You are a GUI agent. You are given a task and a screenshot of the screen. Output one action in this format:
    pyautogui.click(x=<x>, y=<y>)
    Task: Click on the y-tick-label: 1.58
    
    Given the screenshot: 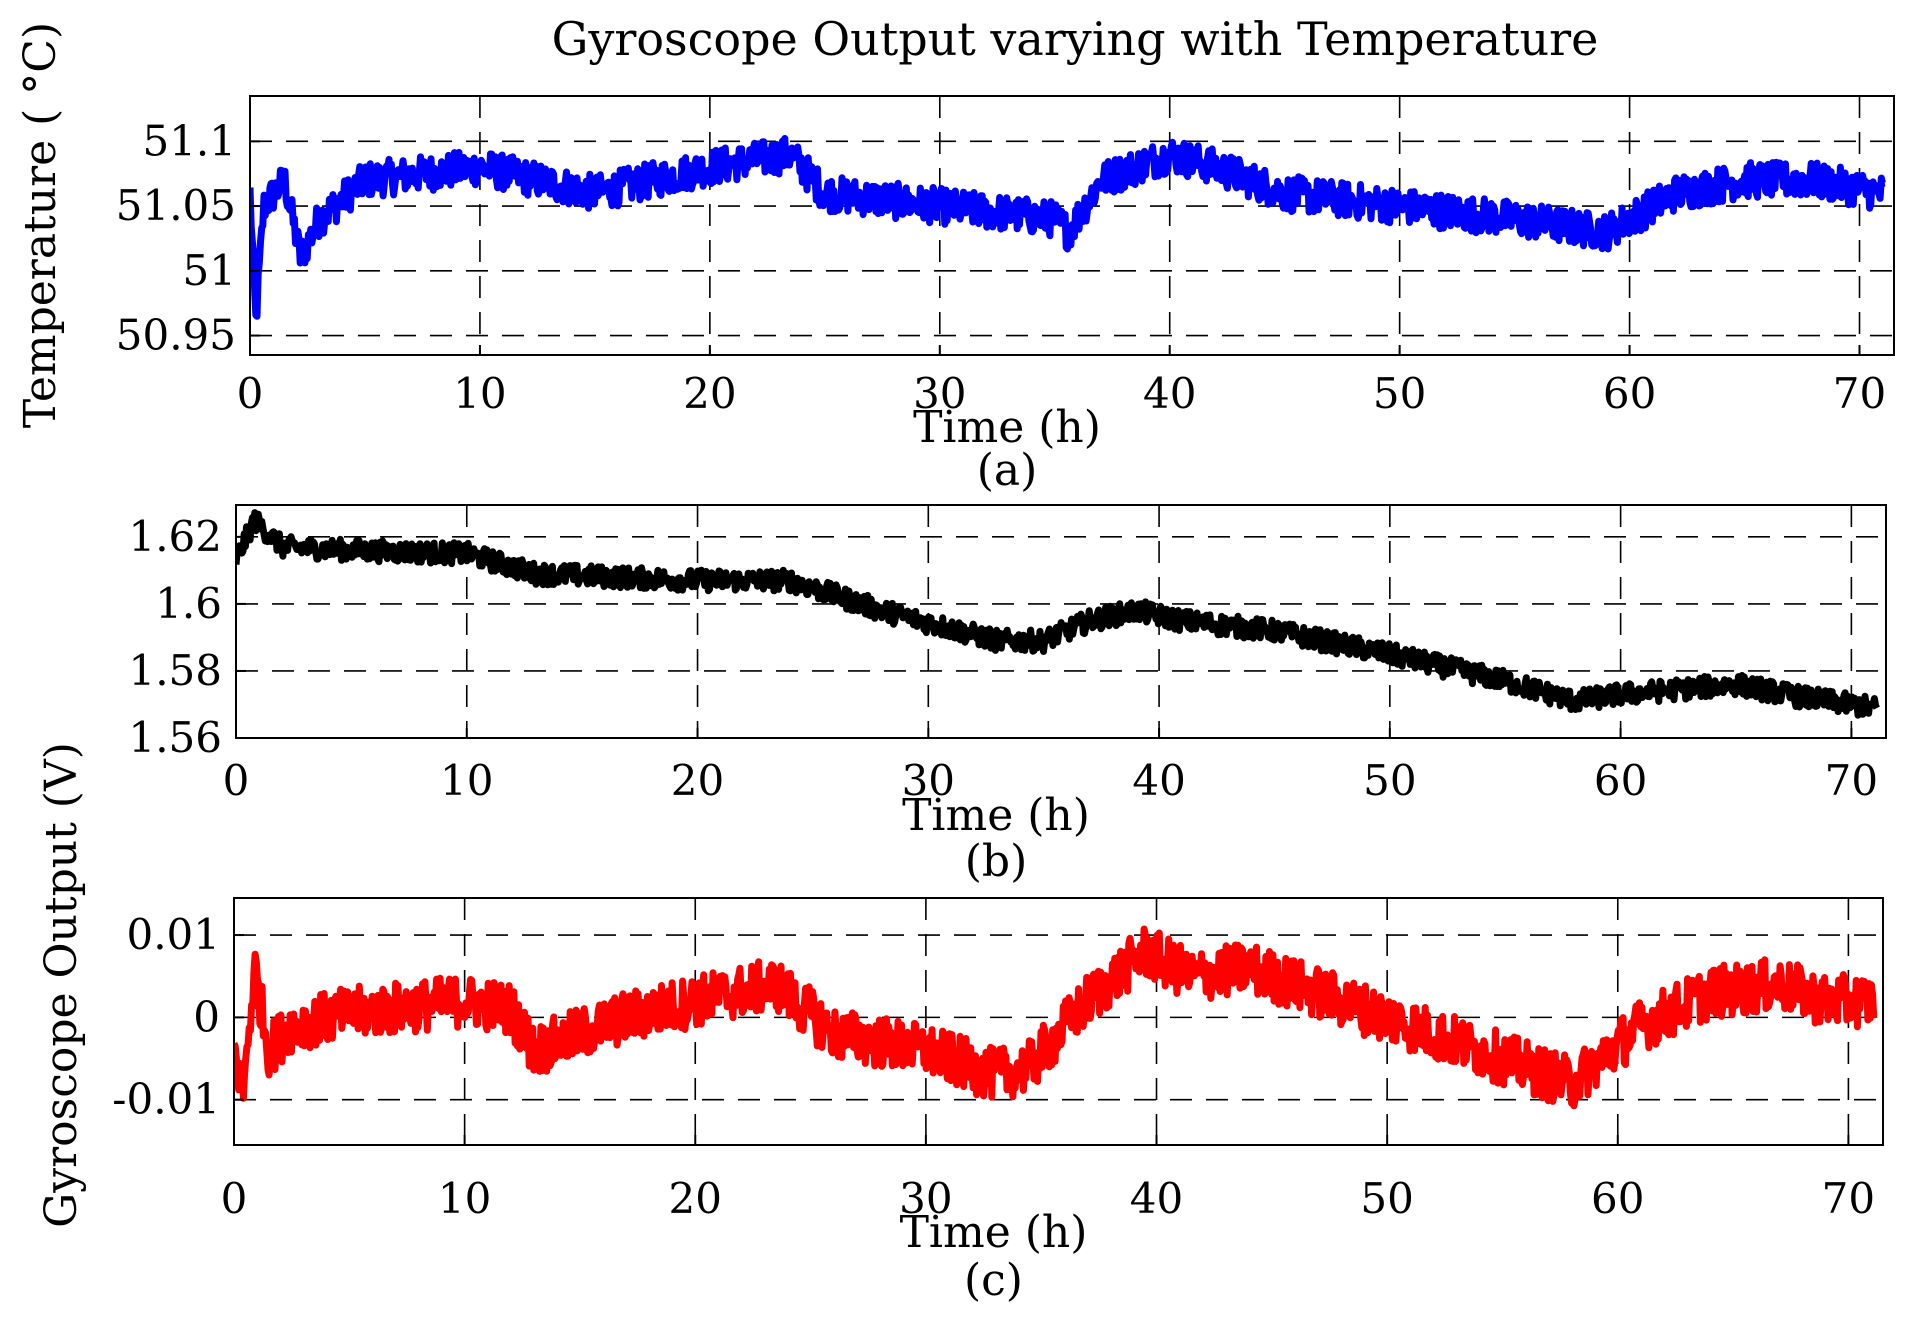 What is the action you would take?
    pyautogui.click(x=175, y=670)
    